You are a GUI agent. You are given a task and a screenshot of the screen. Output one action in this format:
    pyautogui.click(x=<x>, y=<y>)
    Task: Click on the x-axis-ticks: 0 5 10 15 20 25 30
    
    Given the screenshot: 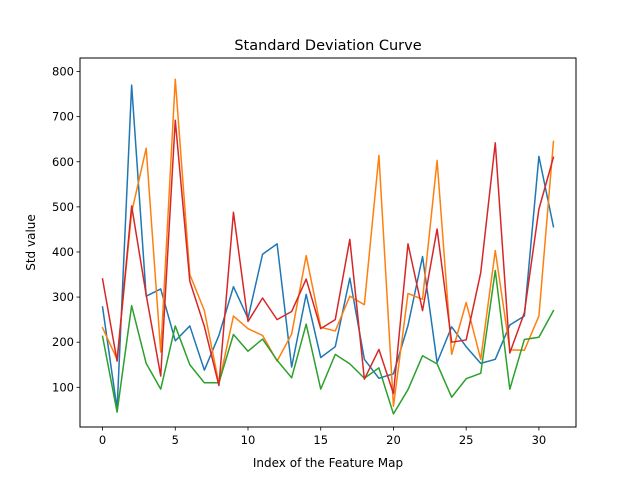 What is the action you would take?
    pyautogui.click(x=322, y=437)
    